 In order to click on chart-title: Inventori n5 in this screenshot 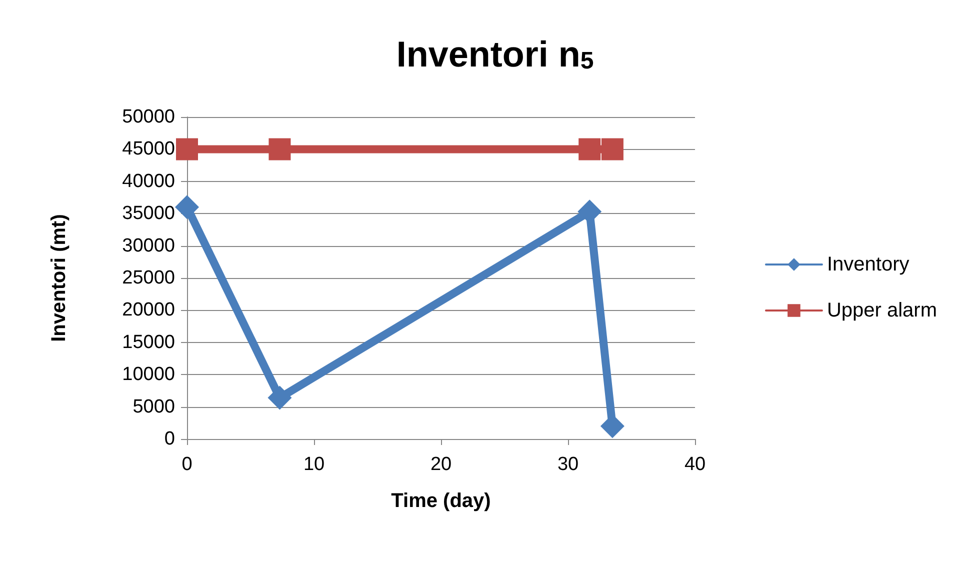, I will do `click(495, 54)`.